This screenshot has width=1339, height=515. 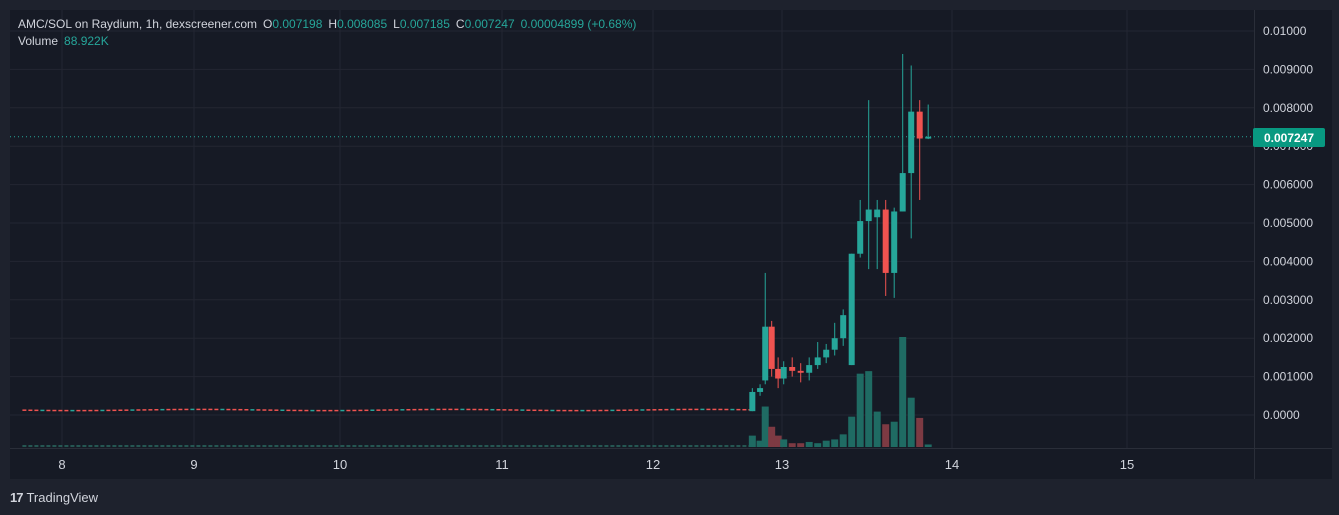 I want to click on high-value: 0.008085, so click(x=362, y=24).